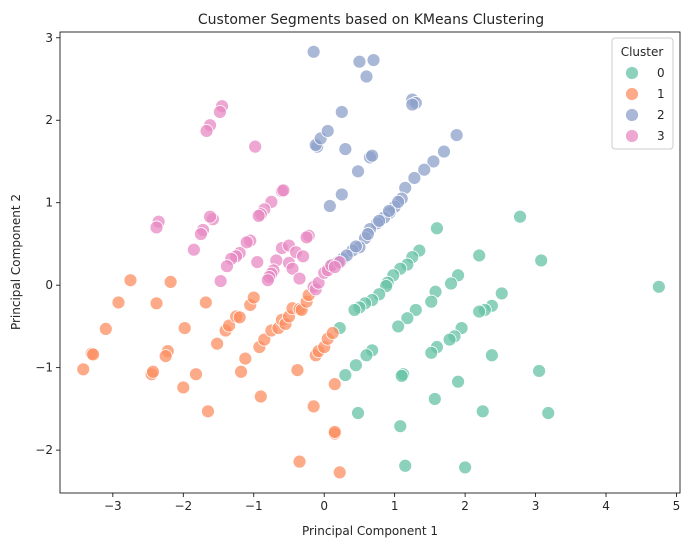 The width and height of the screenshot is (689, 547). I want to click on x-tick-label: 4, so click(606, 506).